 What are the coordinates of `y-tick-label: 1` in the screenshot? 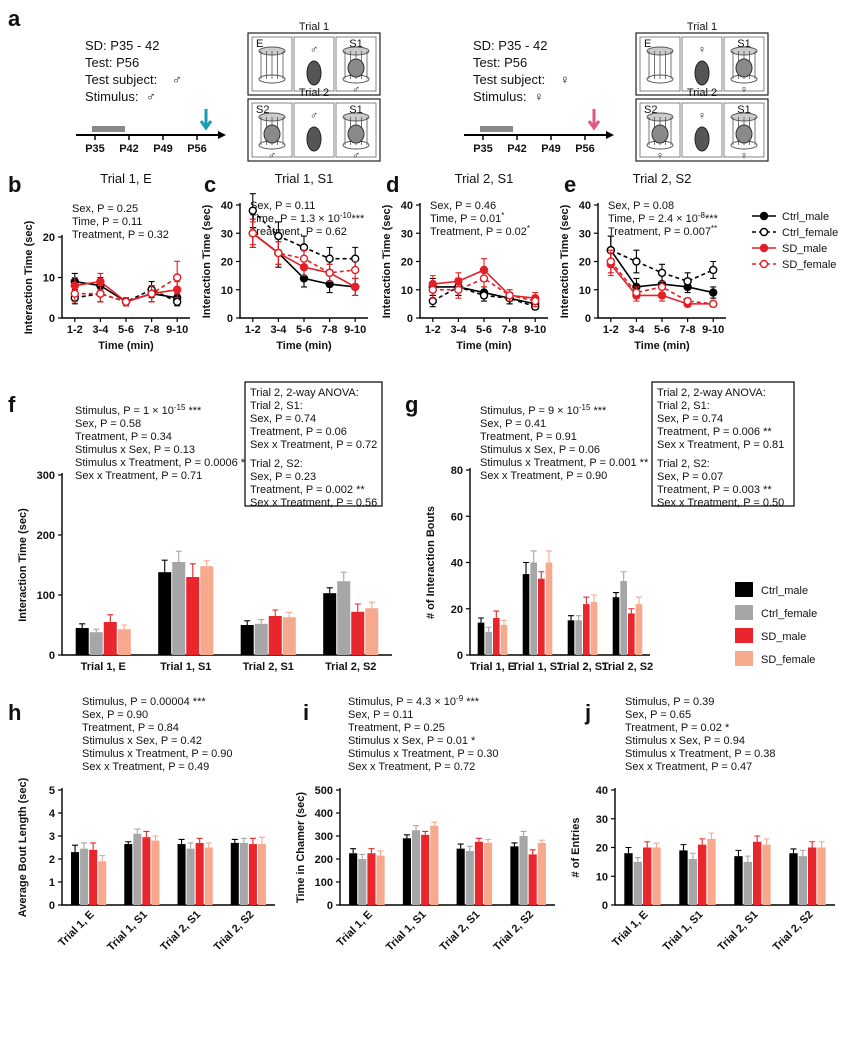 It's located at (52, 883).